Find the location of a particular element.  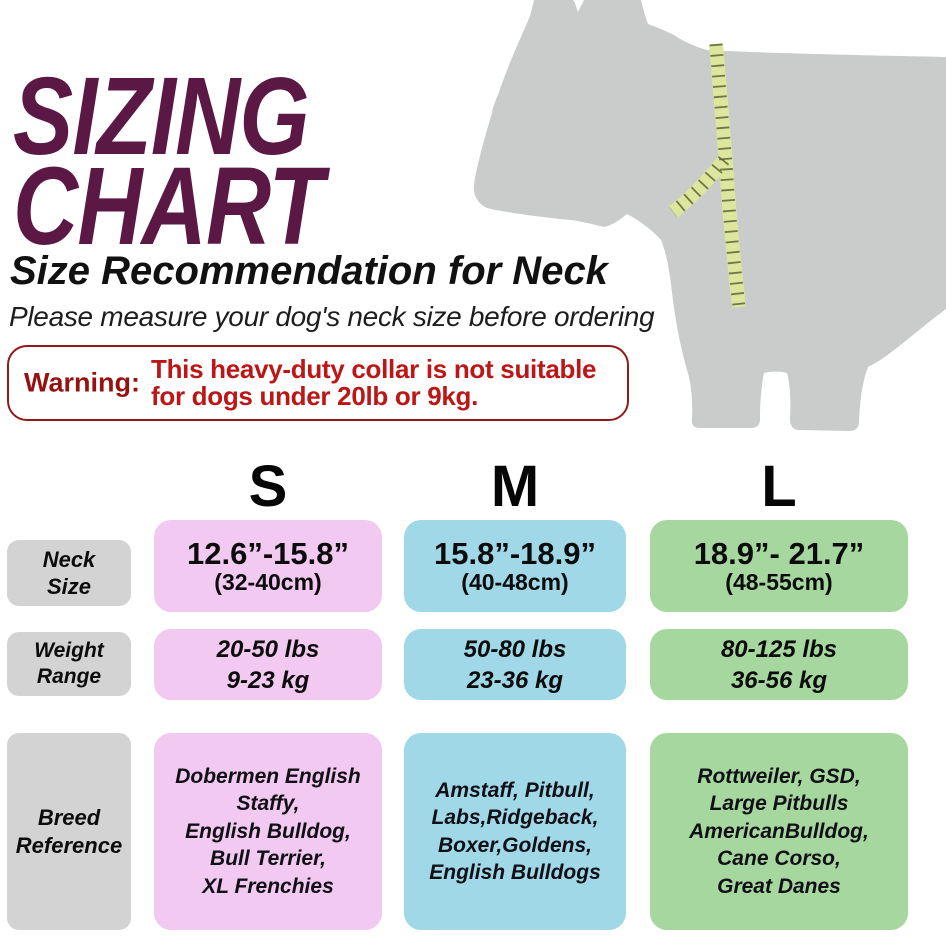

measuring-tape-branch is located at coordinates (699, 186).